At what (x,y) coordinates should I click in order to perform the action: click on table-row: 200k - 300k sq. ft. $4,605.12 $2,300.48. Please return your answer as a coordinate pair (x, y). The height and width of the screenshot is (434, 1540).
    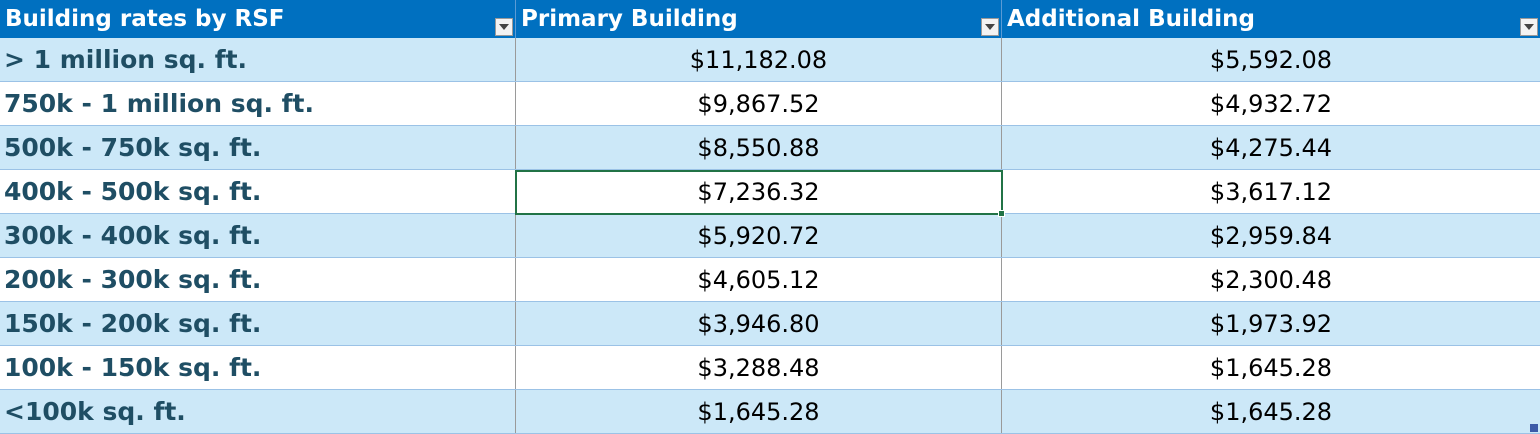
    Looking at the image, I should click on (770, 280).